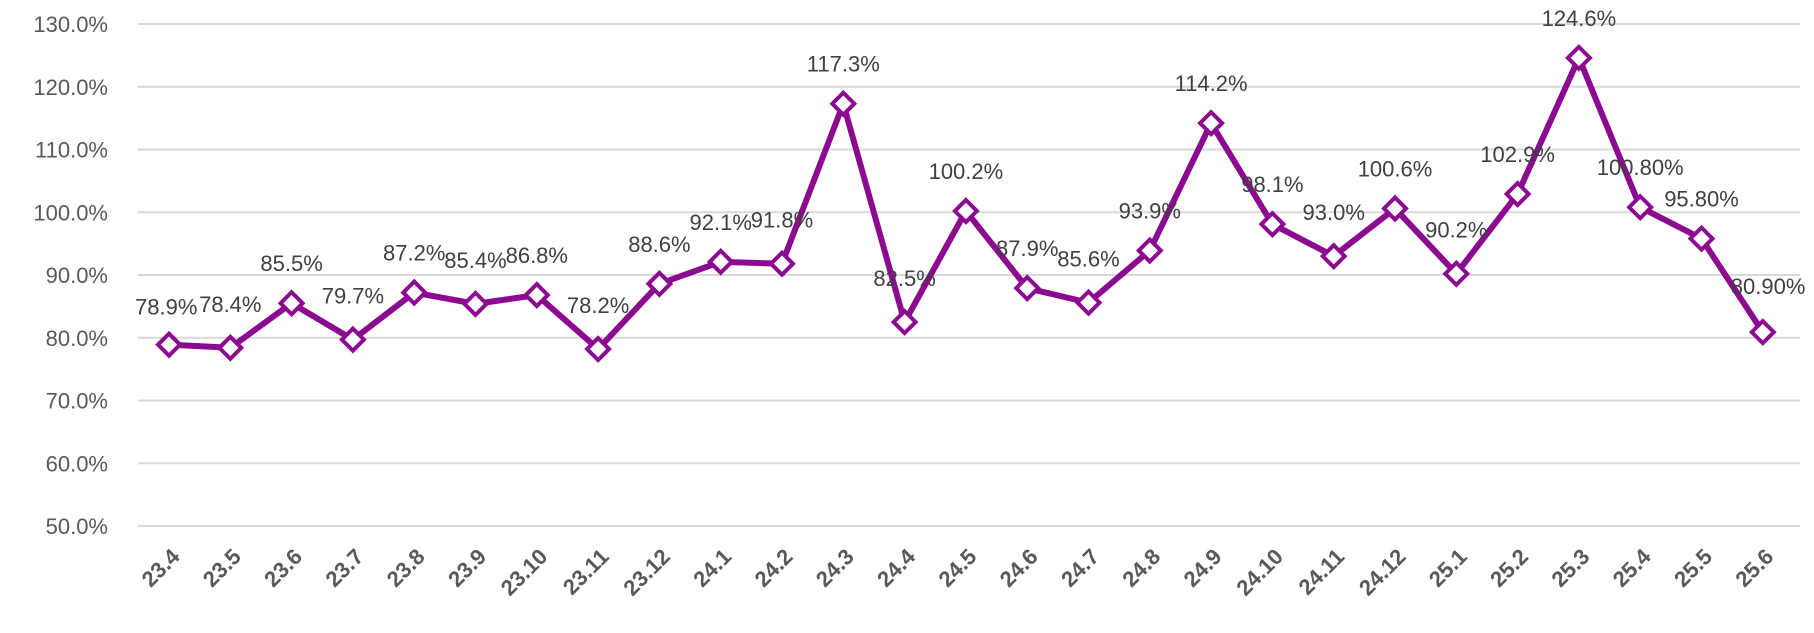 The height and width of the screenshot is (633, 1814). Describe the element at coordinates (835, 568) in the screenshot. I see `x-tick-label: 24.3` at that location.